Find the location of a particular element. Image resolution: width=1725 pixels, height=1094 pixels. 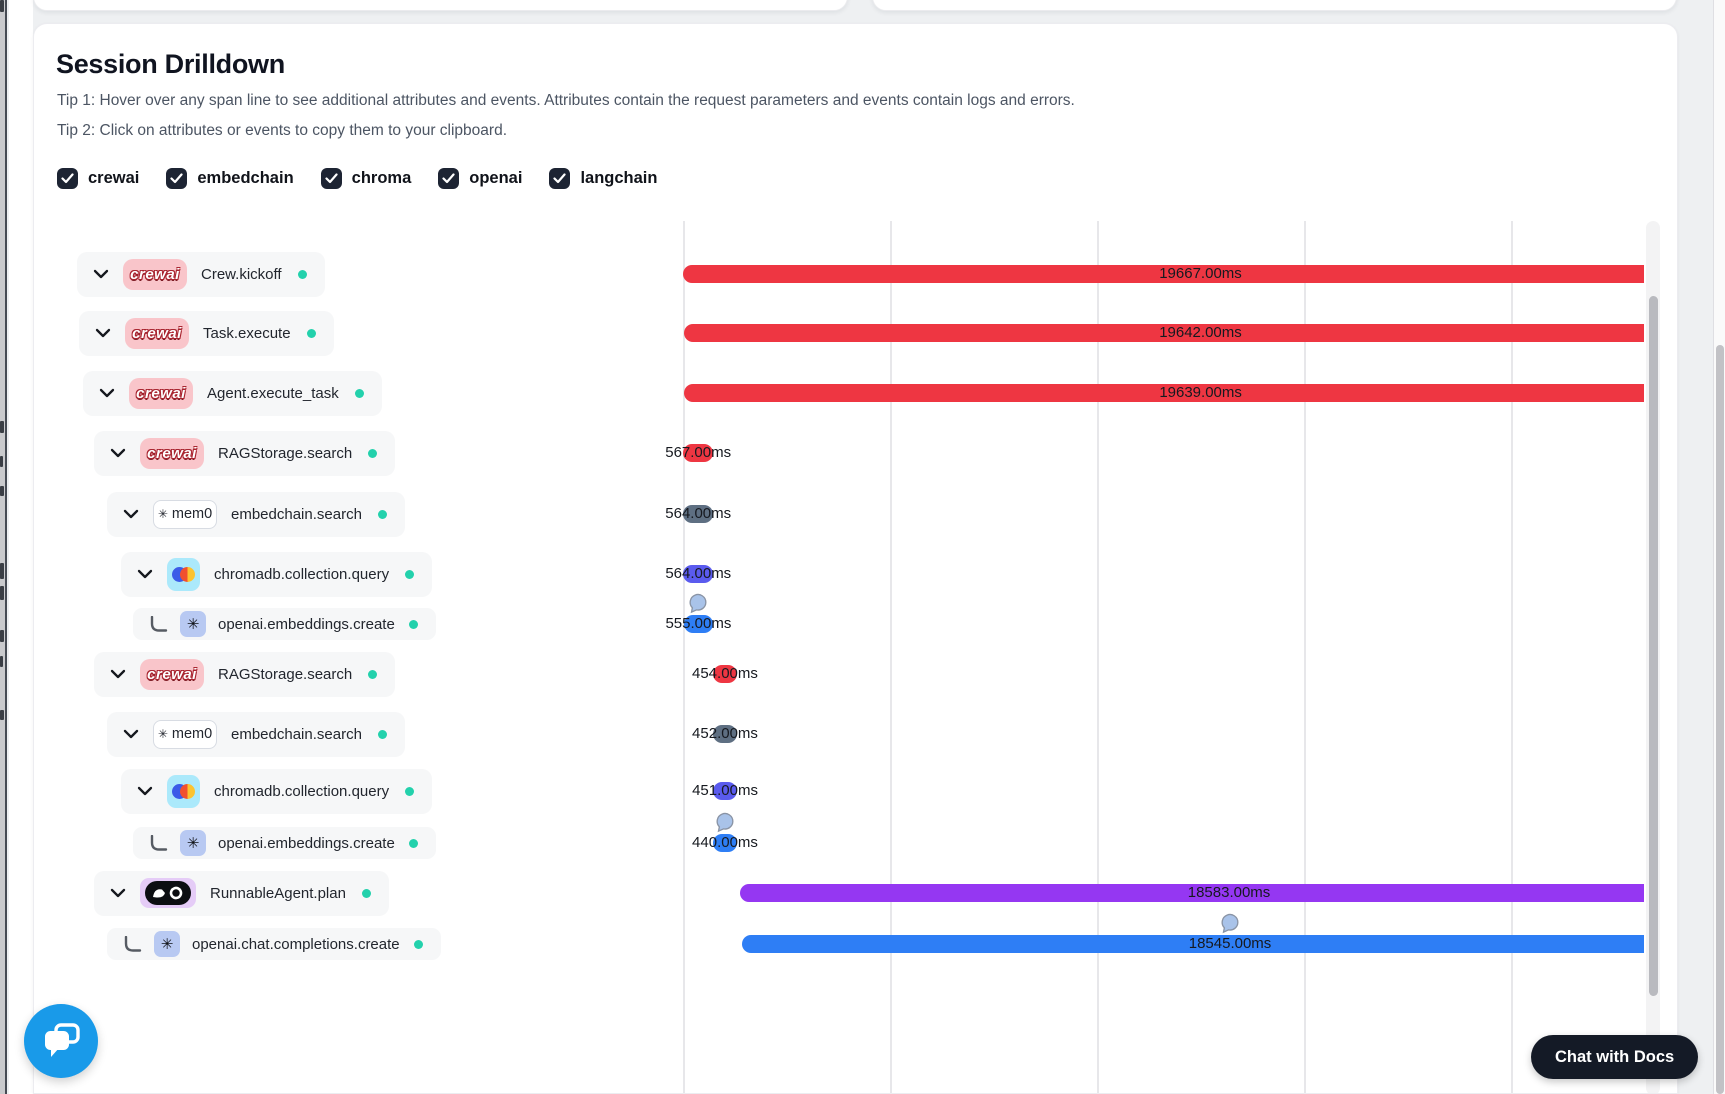

page-scrollbar-thumb is located at coordinates (1720, 719).